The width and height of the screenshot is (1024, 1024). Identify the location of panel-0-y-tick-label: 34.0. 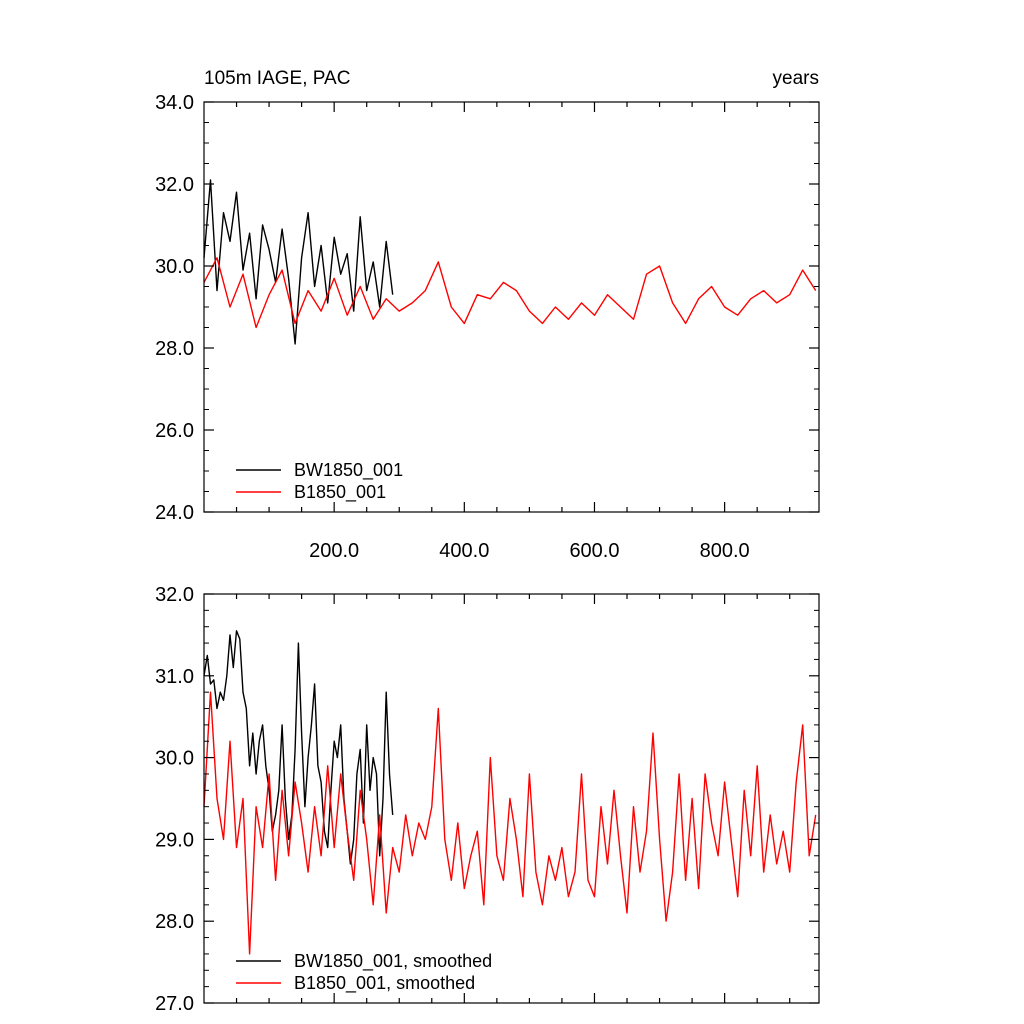
(174, 103).